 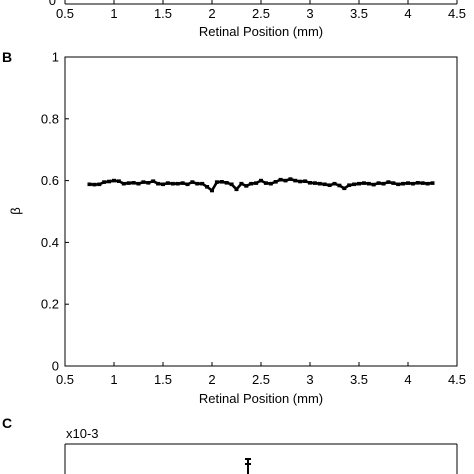 What do you see at coordinates (50, 118) in the screenshot?
I see `panel-b-y-tick-label: 0.8` at bounding box center [50, 118].